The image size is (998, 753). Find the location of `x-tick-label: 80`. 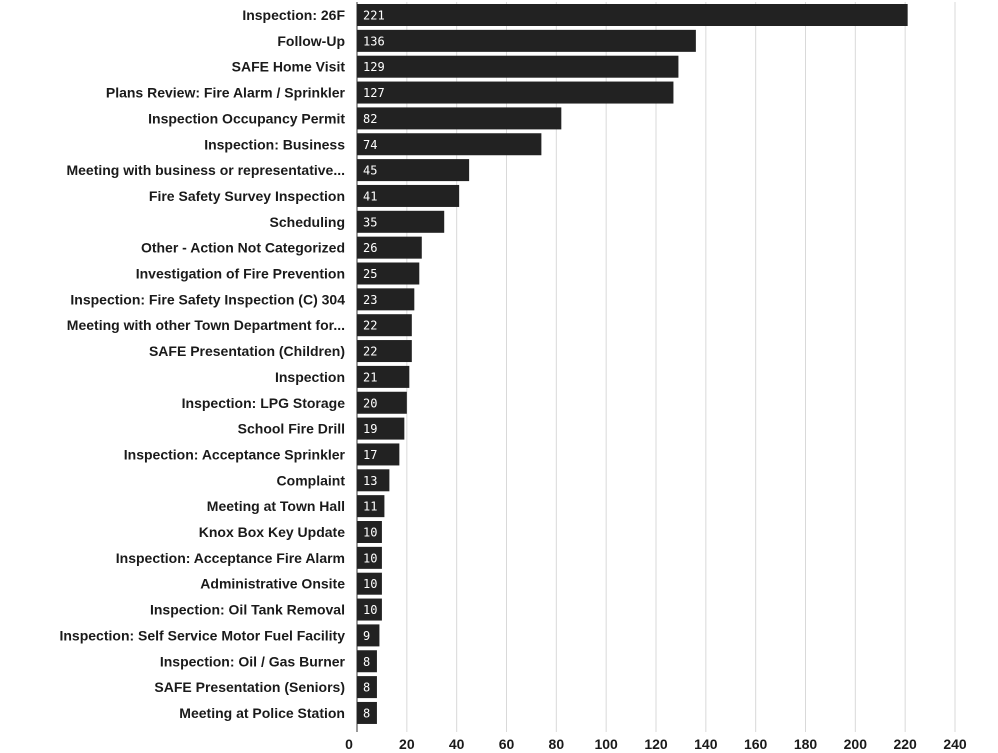

x-tick-label: 80 is located at coordinates (557, 744).